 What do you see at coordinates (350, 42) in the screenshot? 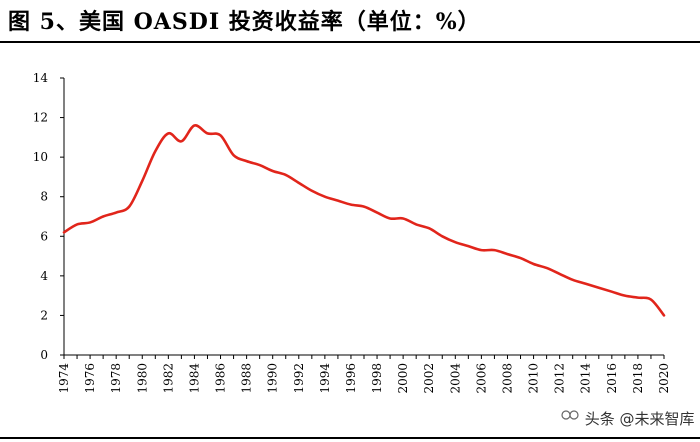
I see `title-divider` at bounding box center [350, 42].